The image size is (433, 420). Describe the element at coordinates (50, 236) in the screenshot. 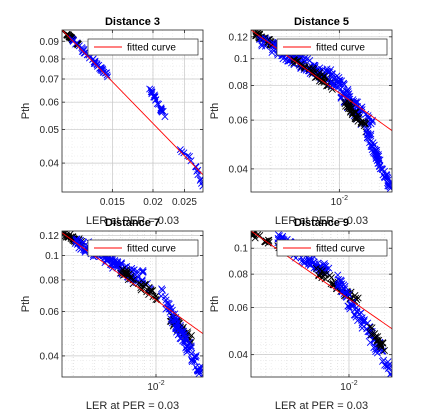

I see `y-tick-label: 0.12` at that location.